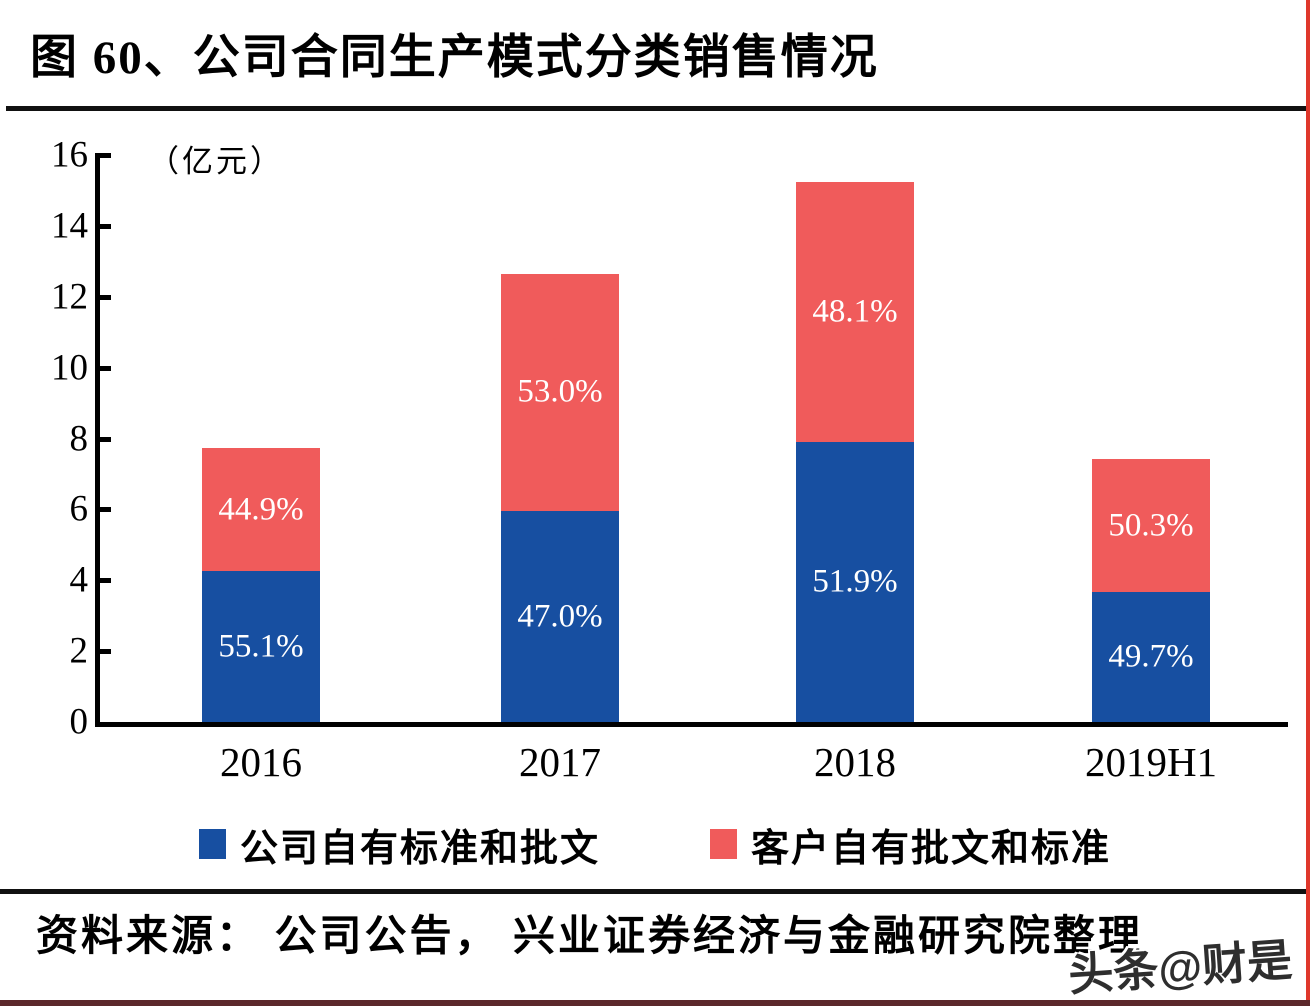 The height and width of the screenshot is (1006, 1310). Describe the element at coordinates (855, 762) in the screenshot. I see `x-axis-category-label: 2018` at that location.